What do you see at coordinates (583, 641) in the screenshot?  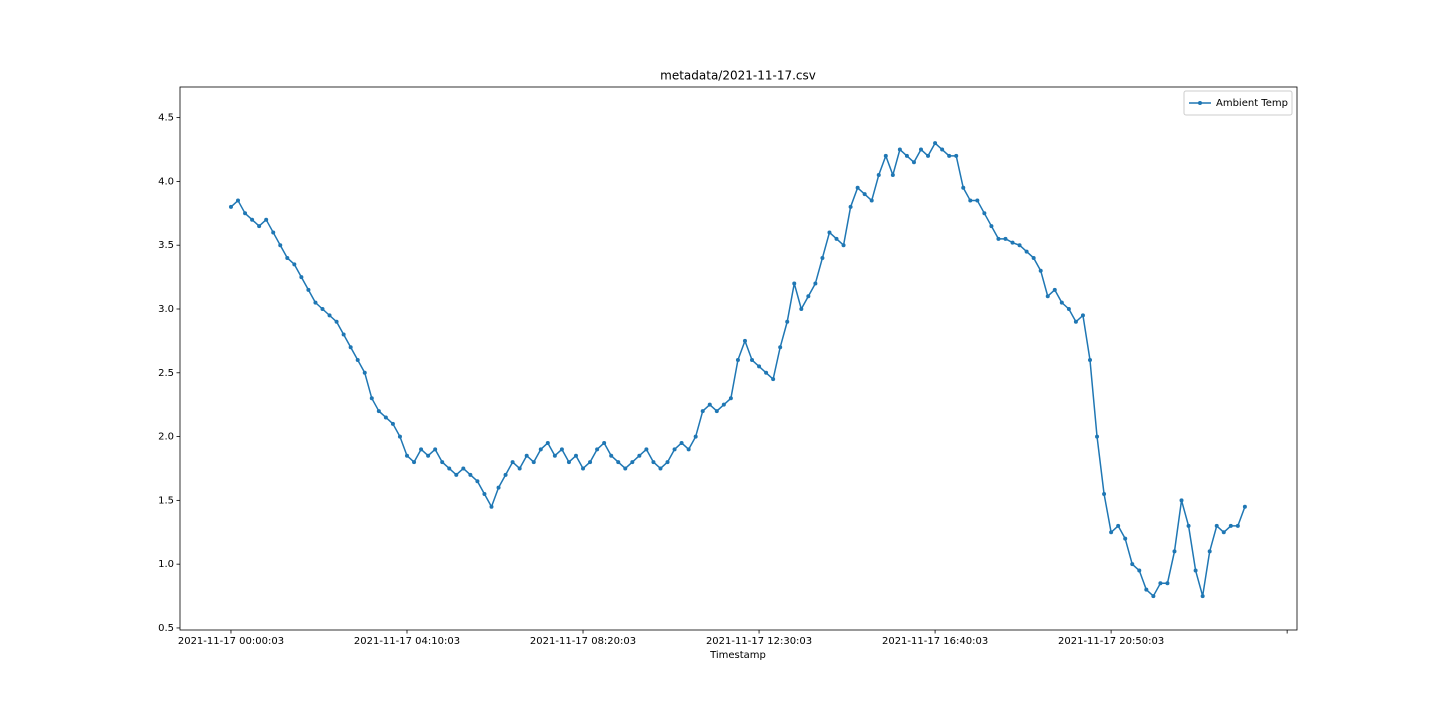 I see `x-tick-label: 2021-11-17 08:20:03` at bounding box center [583, 641].